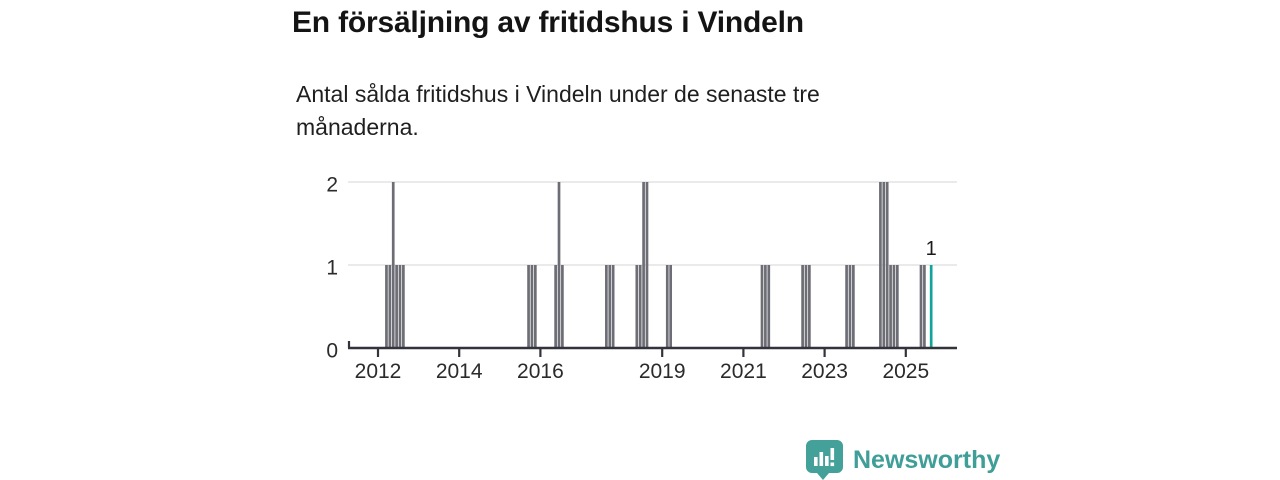  What do you see at coordinates (824, 460) in the screenshot?
I see `bar-chart-speech-bubble-icon` at bounding box center [824, 460].